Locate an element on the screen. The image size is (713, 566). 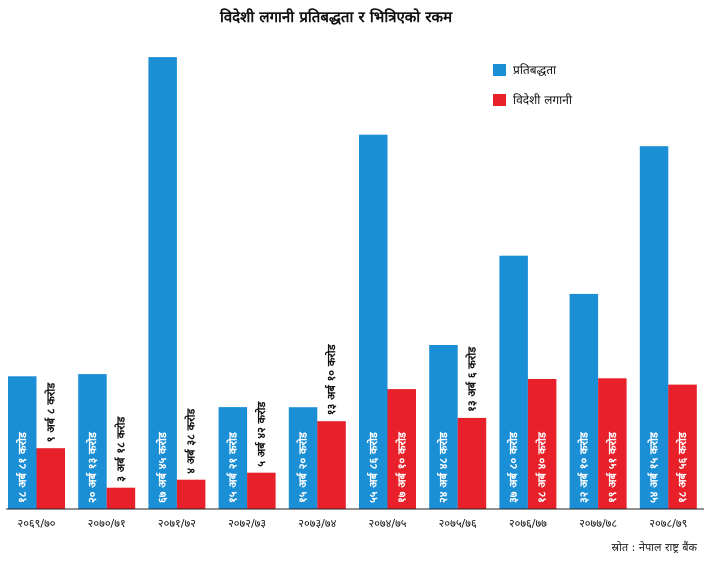
legend: प्रतिबद्धता विदेशी लगानी is located at coordinates (533, 85).